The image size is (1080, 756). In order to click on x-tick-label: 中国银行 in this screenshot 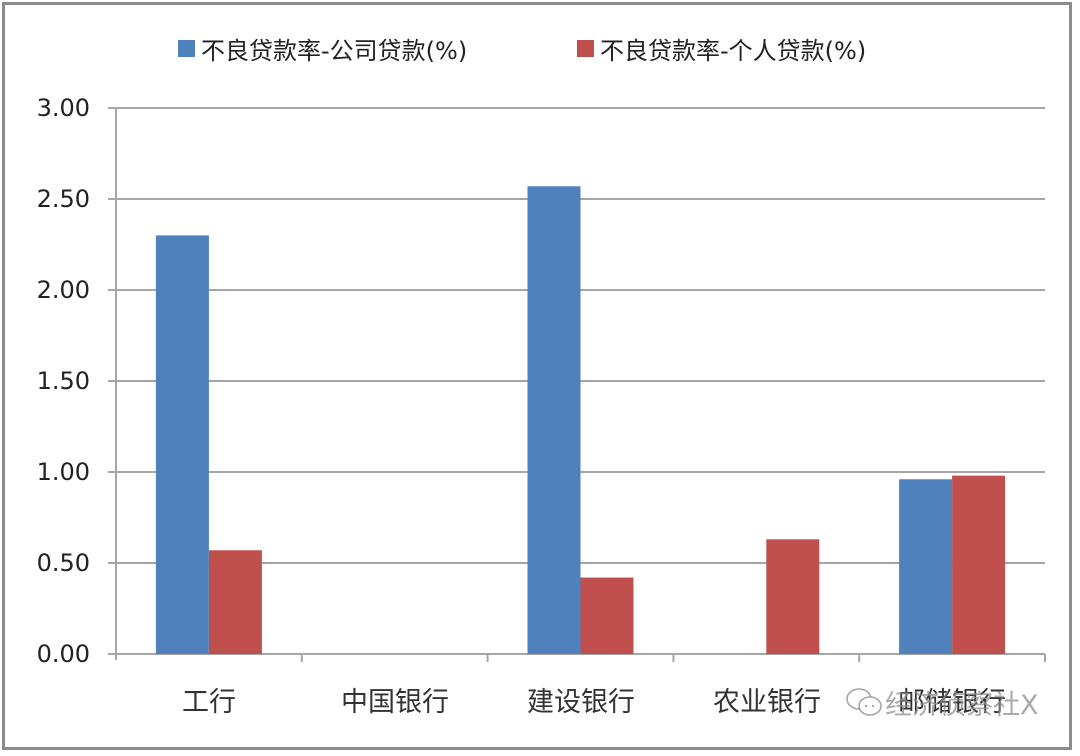, I will do `click(395, 702)`.